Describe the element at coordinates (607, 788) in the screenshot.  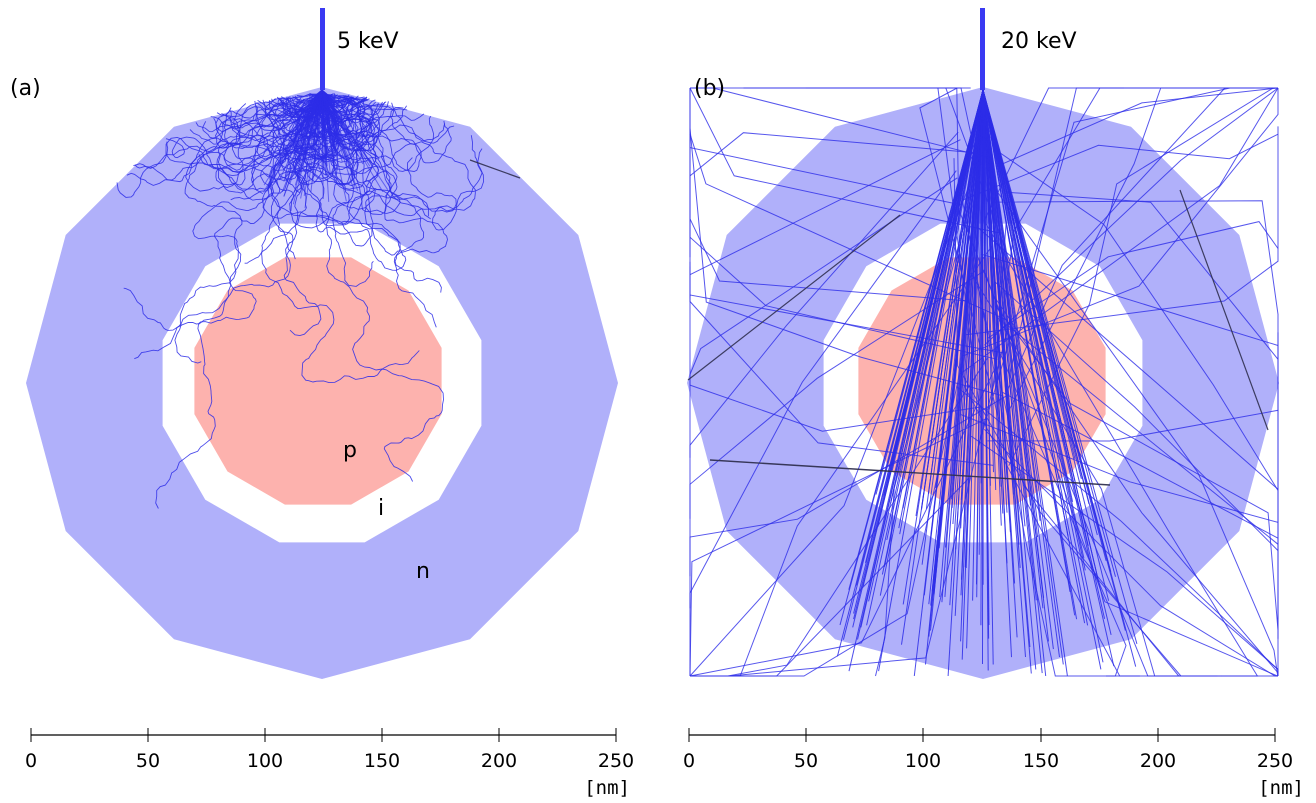
I see `axis-unit-a: [nm]` at that location.